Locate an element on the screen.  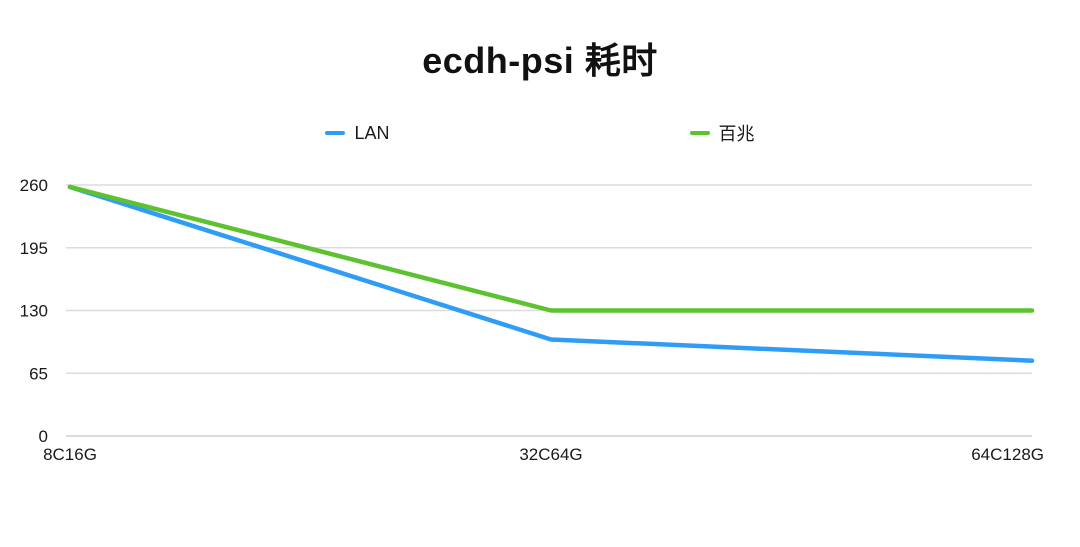
x-tick-label: 64C128G is located at coordinates (1007, 454).